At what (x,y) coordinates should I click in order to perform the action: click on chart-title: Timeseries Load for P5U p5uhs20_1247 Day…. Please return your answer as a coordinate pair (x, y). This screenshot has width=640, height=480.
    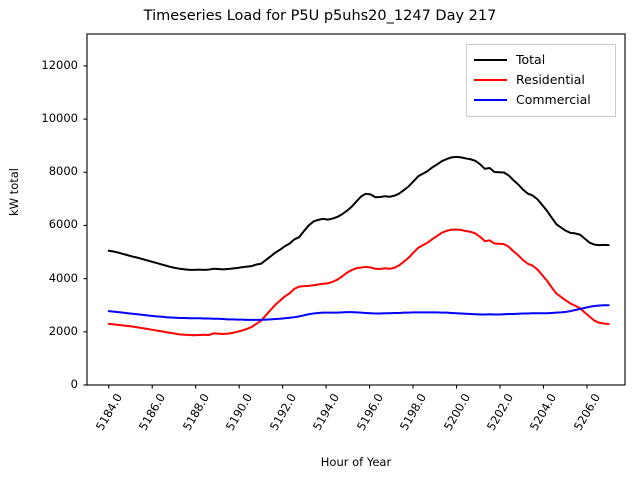
    Looking at the image, I should click on (320, 16).